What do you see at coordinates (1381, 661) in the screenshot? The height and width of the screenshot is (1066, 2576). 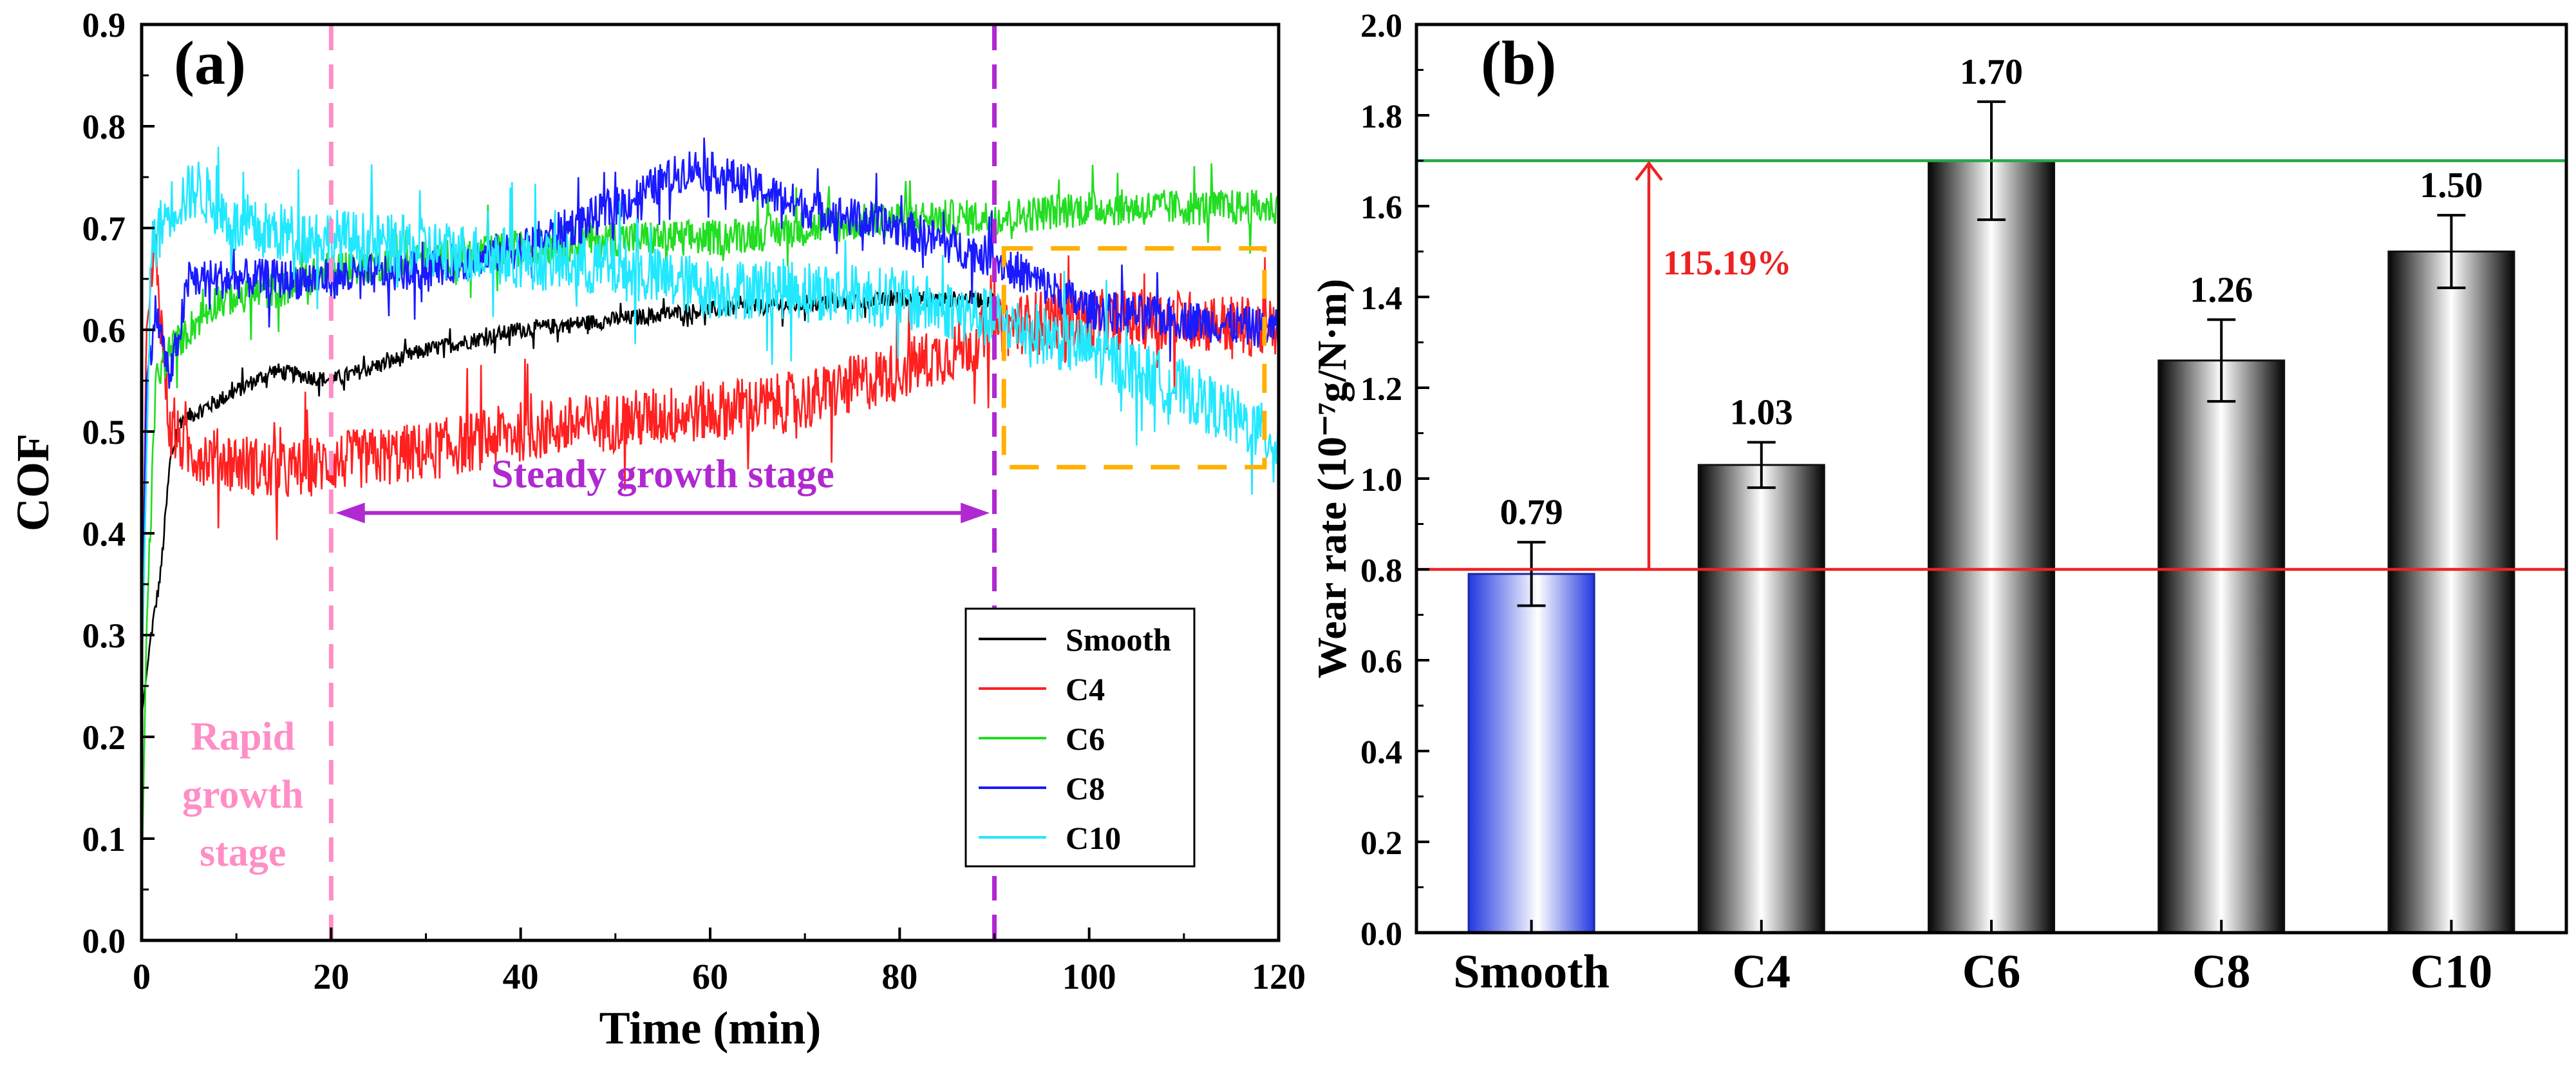 I see `b-y-tick-label: 0.6` at bounding box center [1381, 661].